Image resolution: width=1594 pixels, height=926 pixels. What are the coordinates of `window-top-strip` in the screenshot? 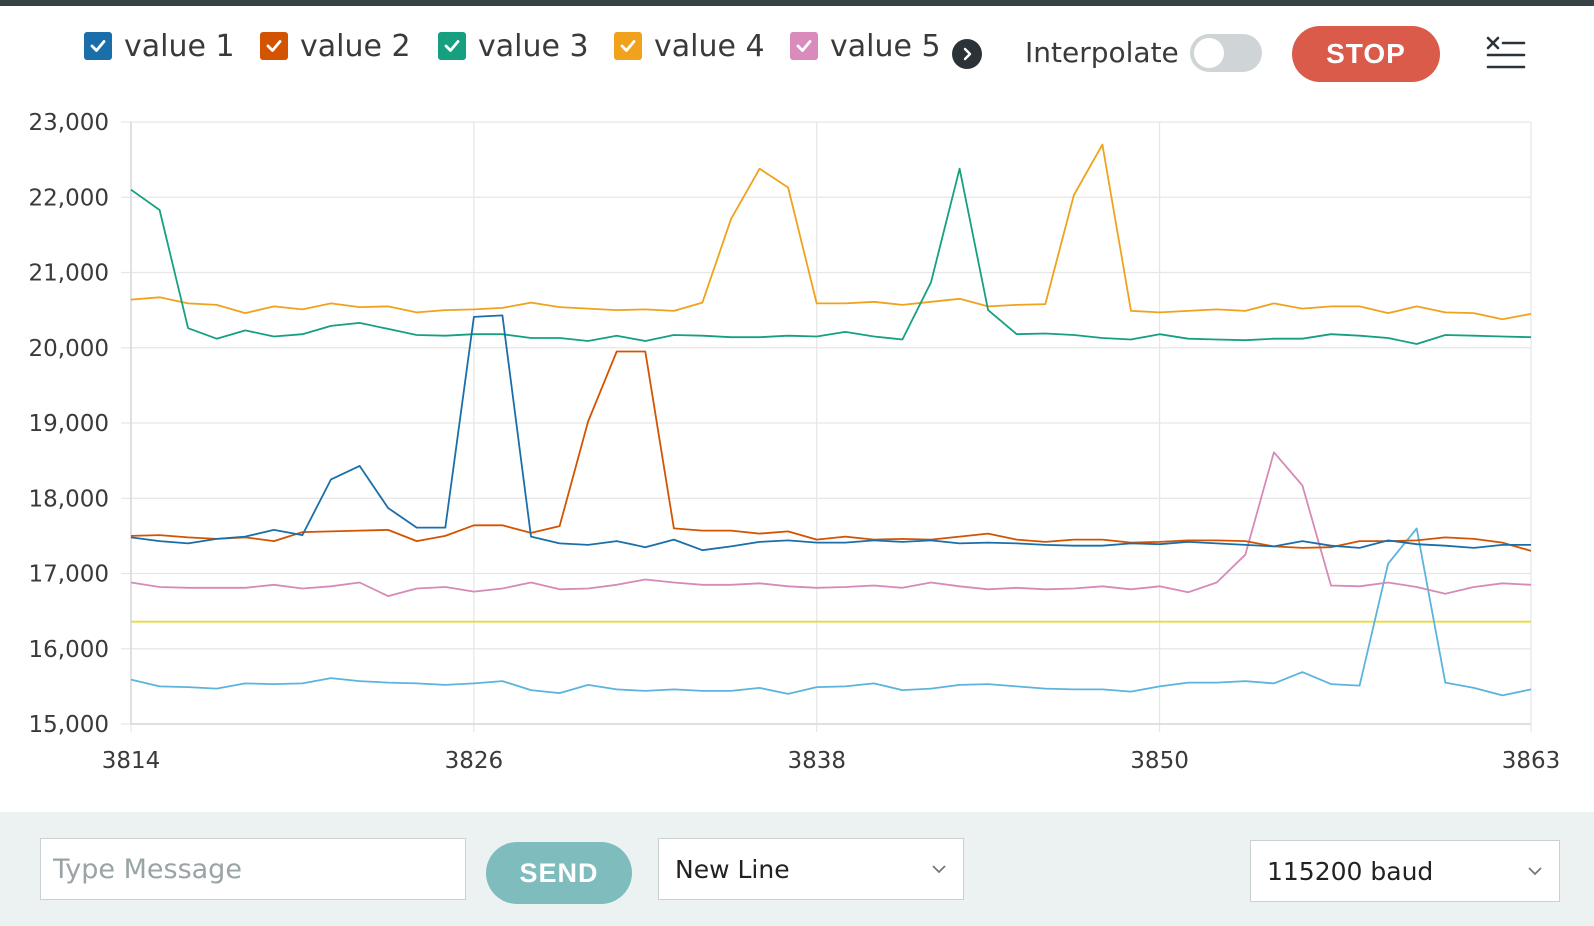 It's located at (797, 3).